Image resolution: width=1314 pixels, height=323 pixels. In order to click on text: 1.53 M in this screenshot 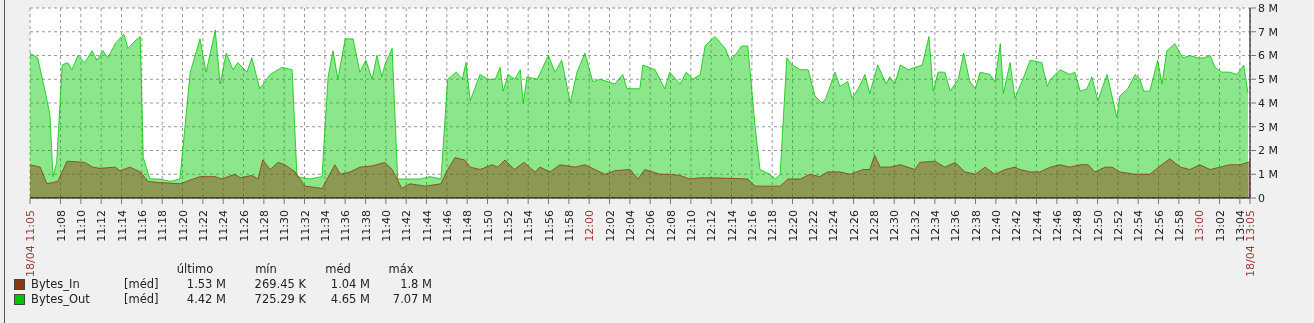, I will do `click(205, 284)`.